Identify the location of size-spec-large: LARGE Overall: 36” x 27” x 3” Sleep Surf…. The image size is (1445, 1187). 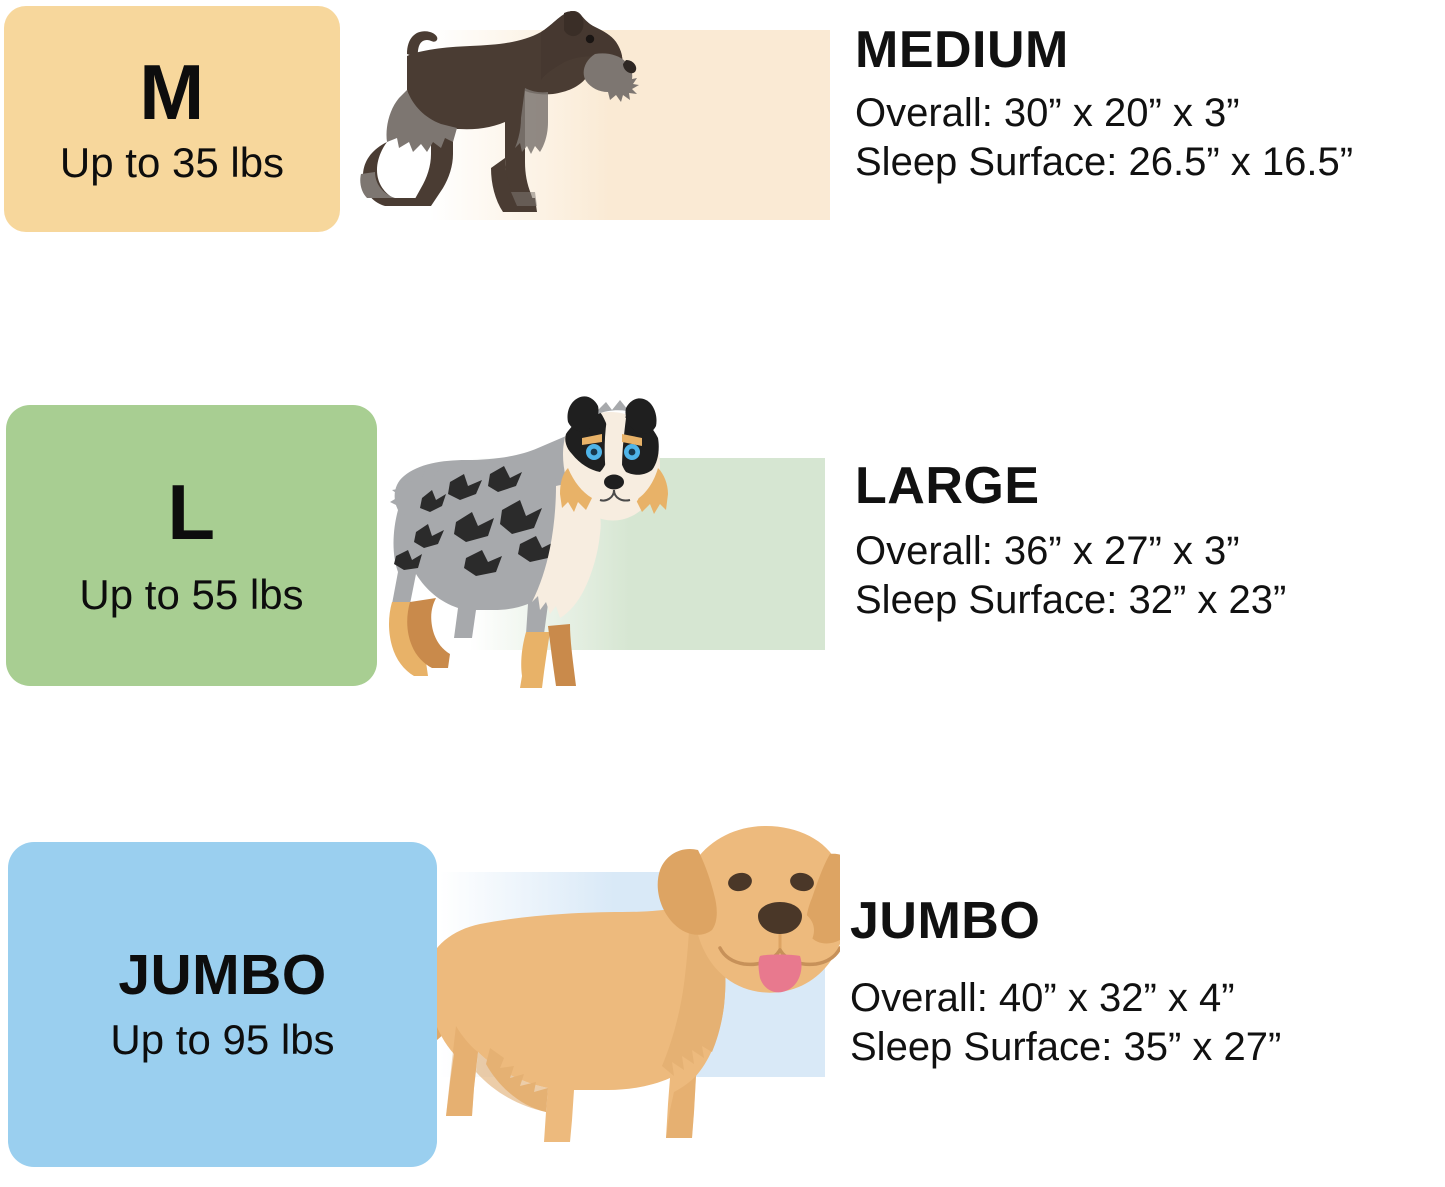
(1071, 541).